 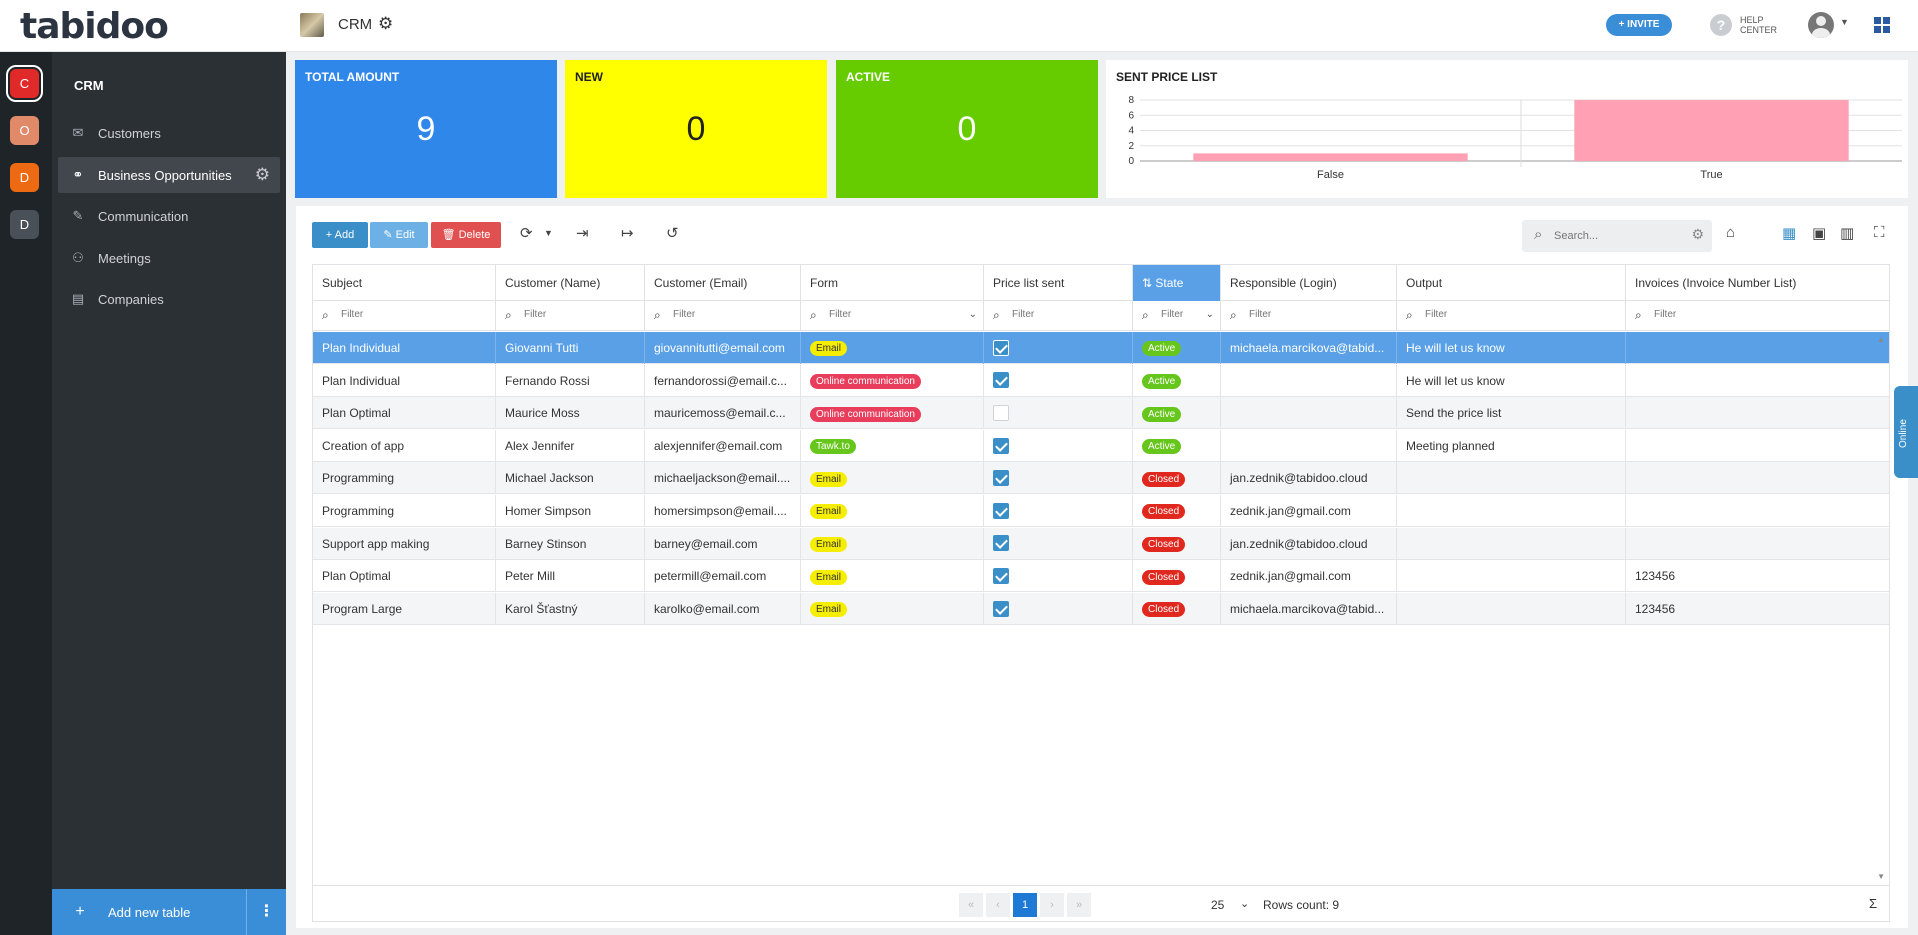 What do you see at coordinates (169, 912) in the screenshot?
I see `add-new-table-button: + Add new table ⋮` at bounding box center [169, 912].